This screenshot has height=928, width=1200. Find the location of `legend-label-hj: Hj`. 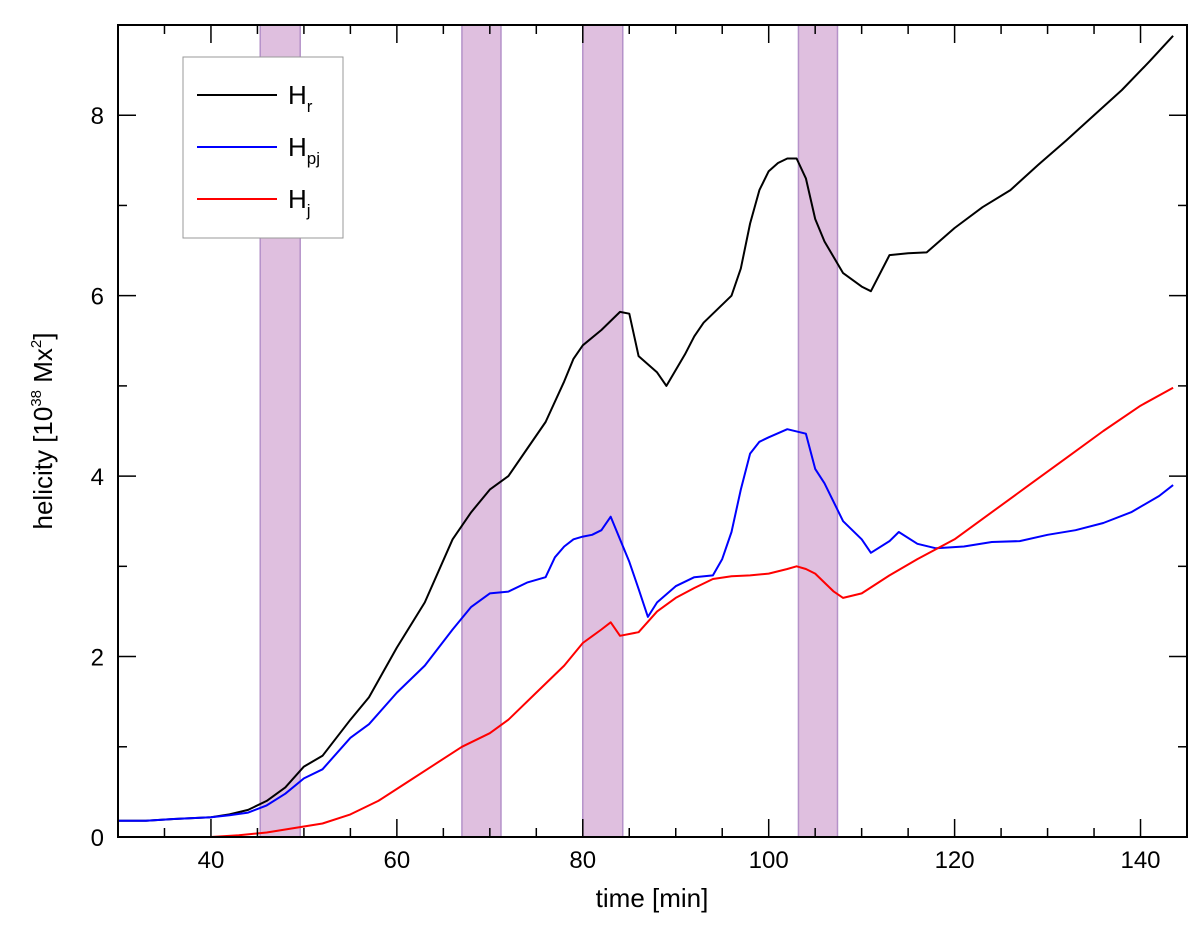

legend-label-hj: Hj is located at coordinates (299, 202).